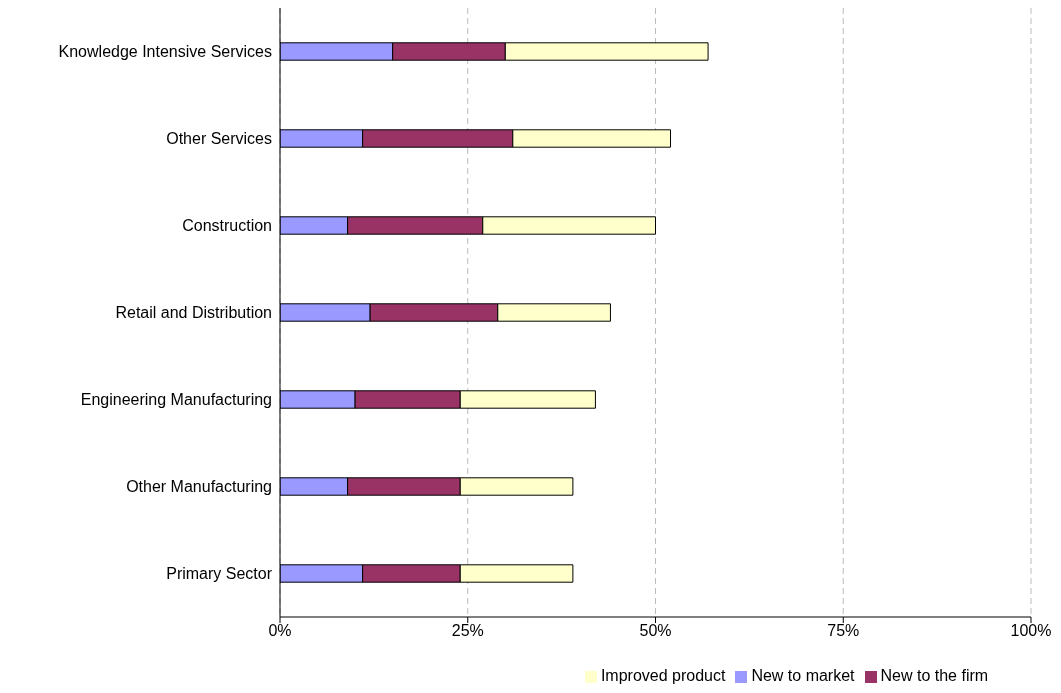 This screenshot has width=1061, height=693. I want to click on x-tick-label: 75%, so click(843, 631).